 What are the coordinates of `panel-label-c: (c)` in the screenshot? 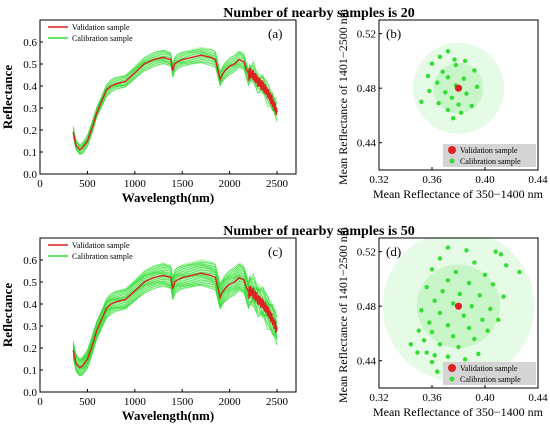 It's located at (275, 251).